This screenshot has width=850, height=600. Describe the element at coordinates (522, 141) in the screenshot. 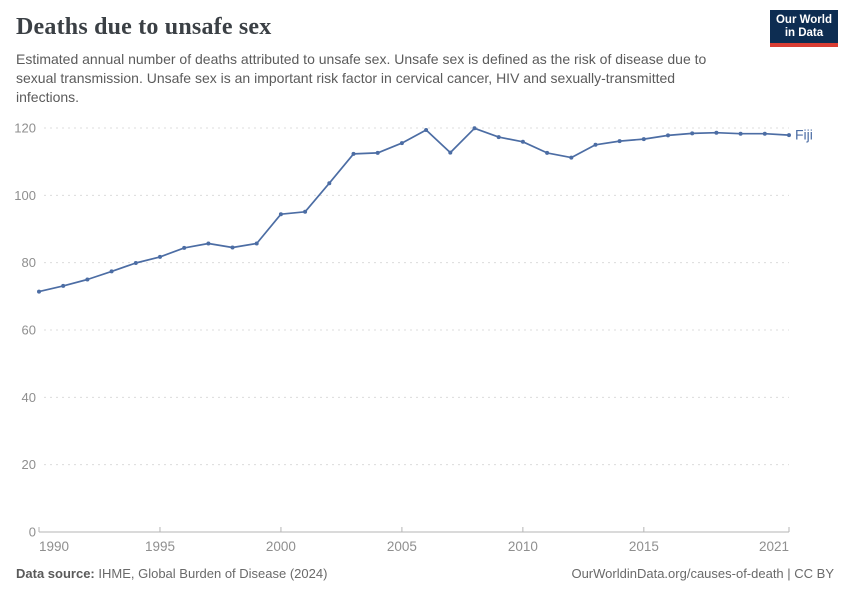

I see `data-point-2010` at that location.